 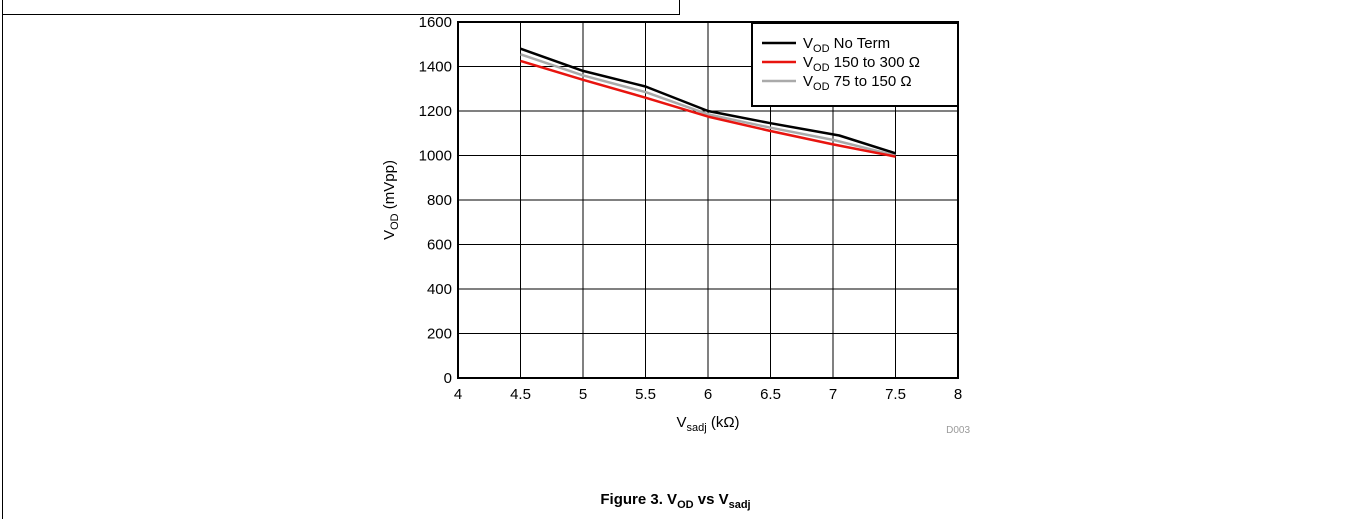 What do you see at coordinates (2, 259) in the screenshot?
I see `page-border-left` at bounding box center [2, 259].